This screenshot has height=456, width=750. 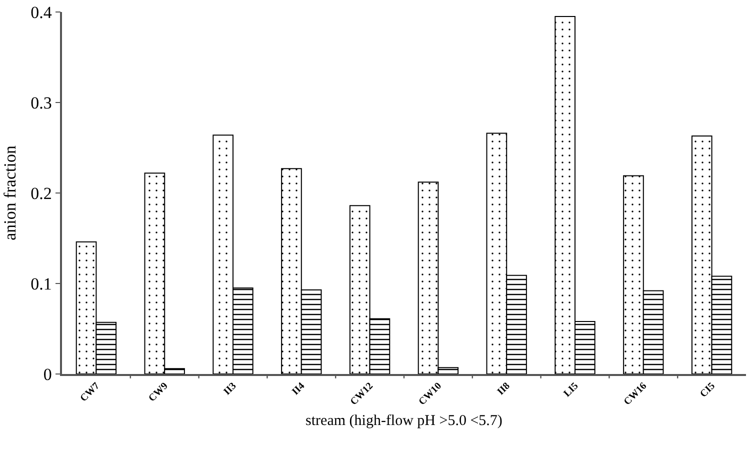 I want to click on y-tick-label: 0.4, so click(x=41, y=12).